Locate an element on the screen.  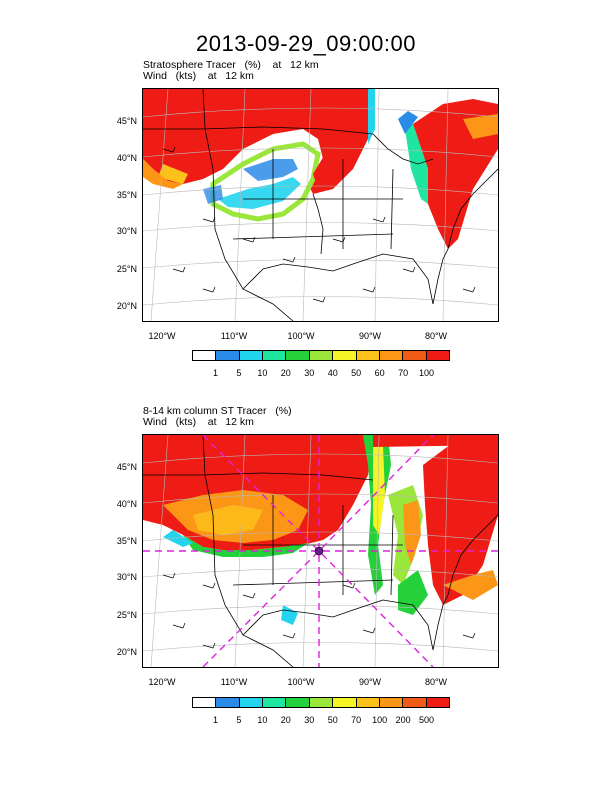
panel2-lon-label: 80°W is located at coordinates (436, 682).